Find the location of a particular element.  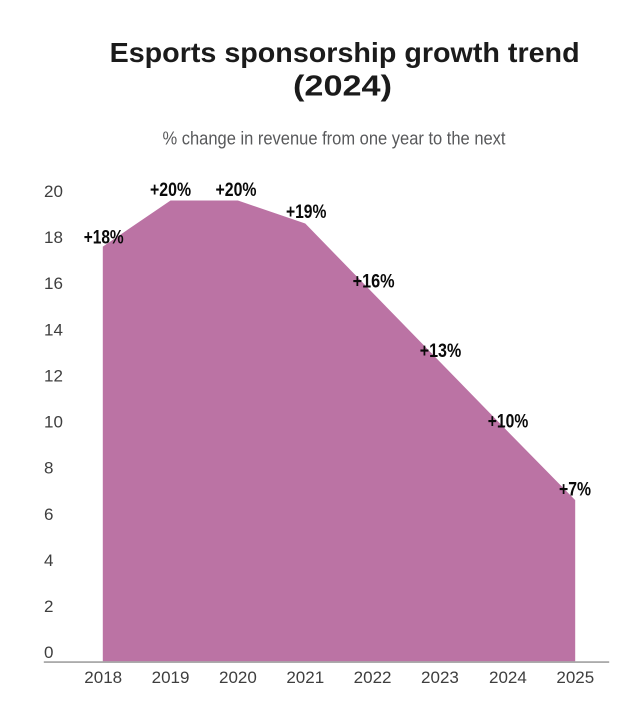

svg-text: 18 is located at coordinates (53, 237).